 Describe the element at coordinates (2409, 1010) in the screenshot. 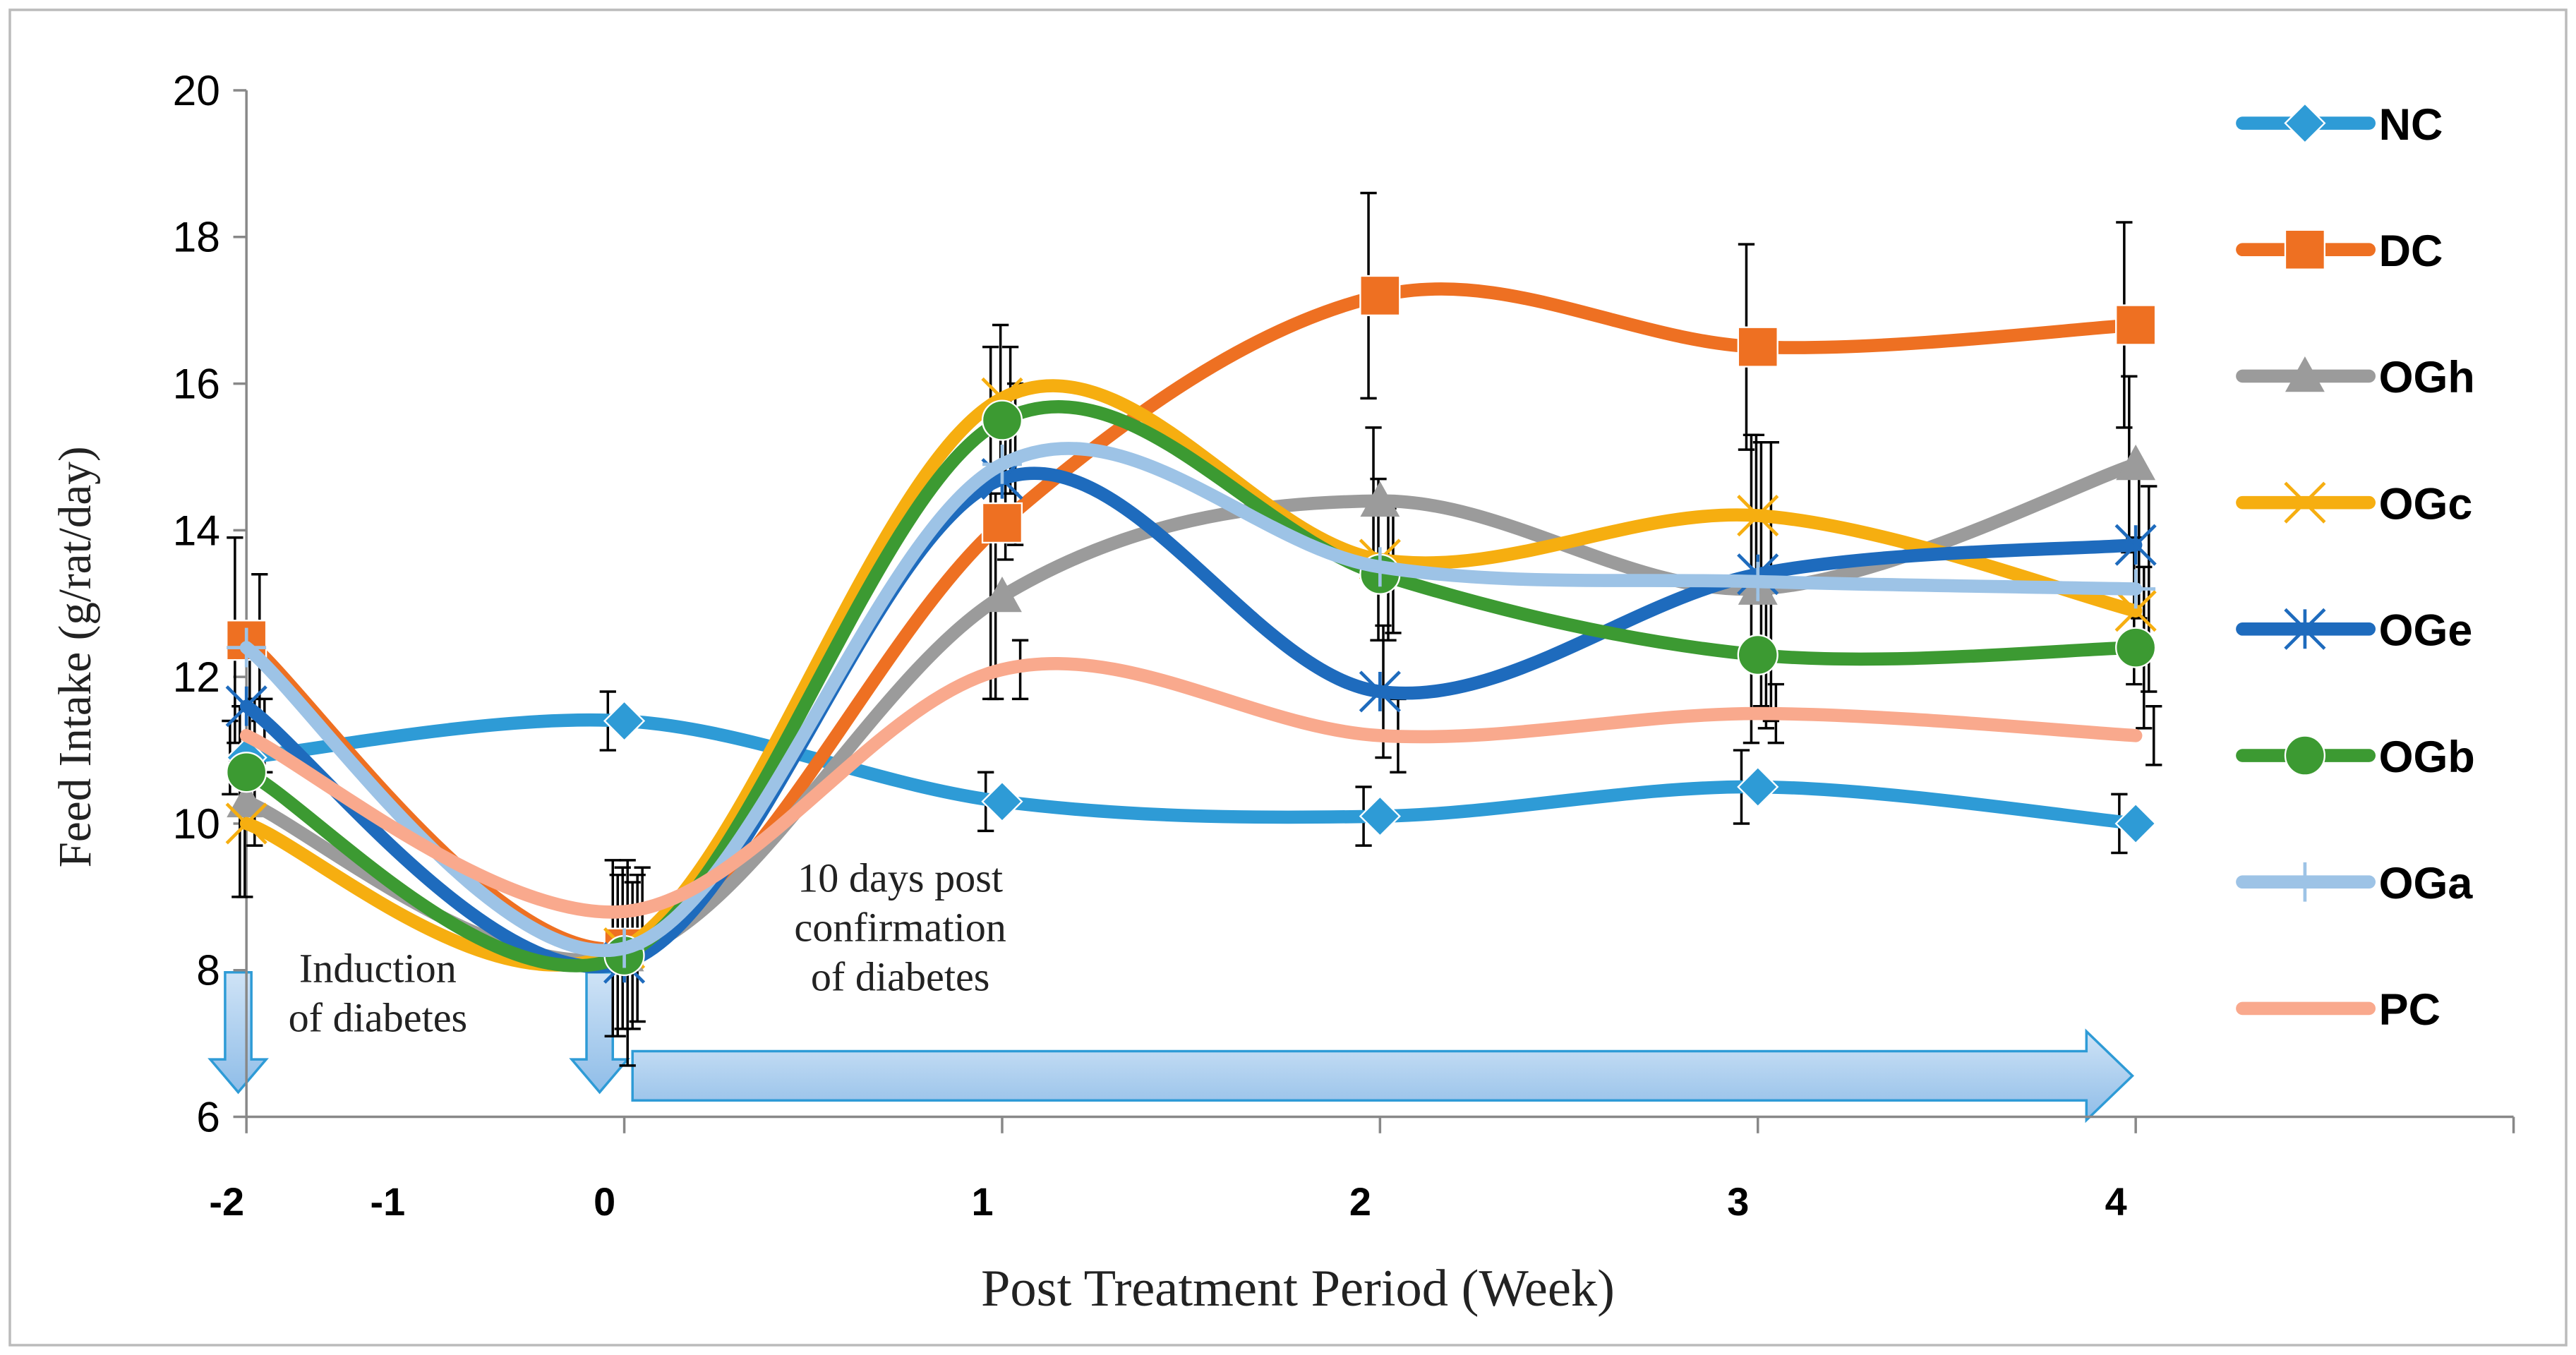

I see `legend-label: PC` at that location.